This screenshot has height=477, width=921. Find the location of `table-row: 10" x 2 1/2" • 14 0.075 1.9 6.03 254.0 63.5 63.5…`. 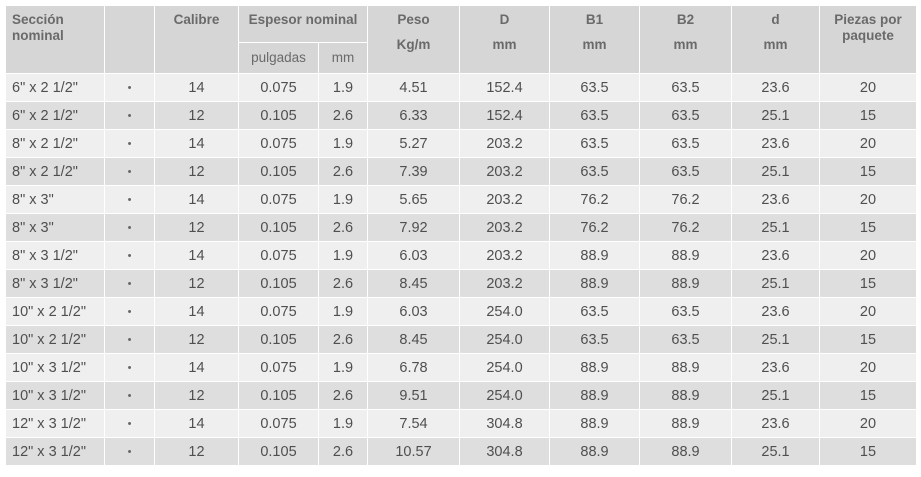

table-row: 10" x 2 1/2" • 14 0.075 1.9 6.03 254.0 63.5 63.5… is located at coordinates (461, 311).